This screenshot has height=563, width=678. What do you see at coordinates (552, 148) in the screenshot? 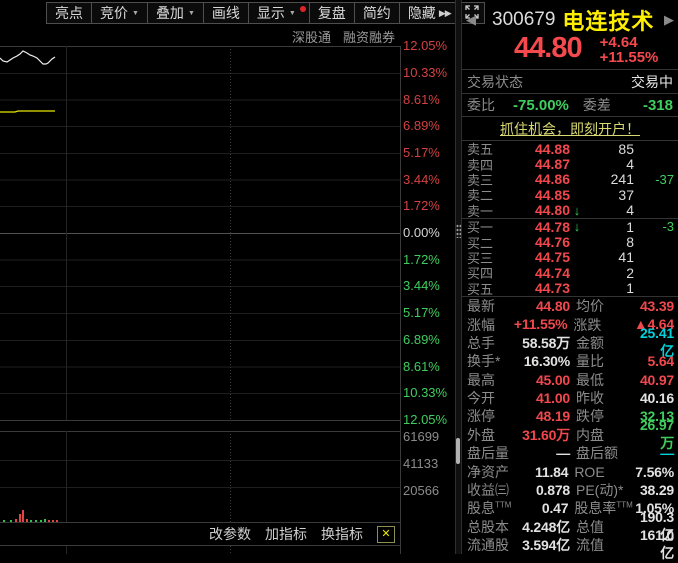
I see `level-price: 44.88` at bounding box center [552, 148].